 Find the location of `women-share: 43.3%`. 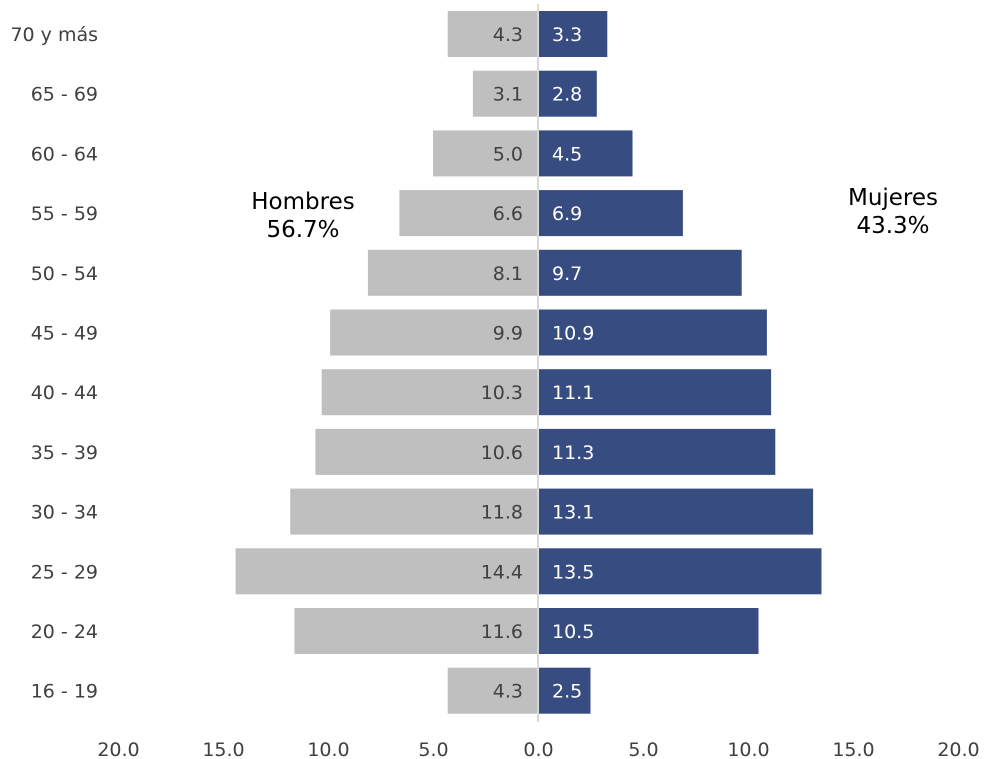

women-share: 43.3% is located at coordinates (893, 226).